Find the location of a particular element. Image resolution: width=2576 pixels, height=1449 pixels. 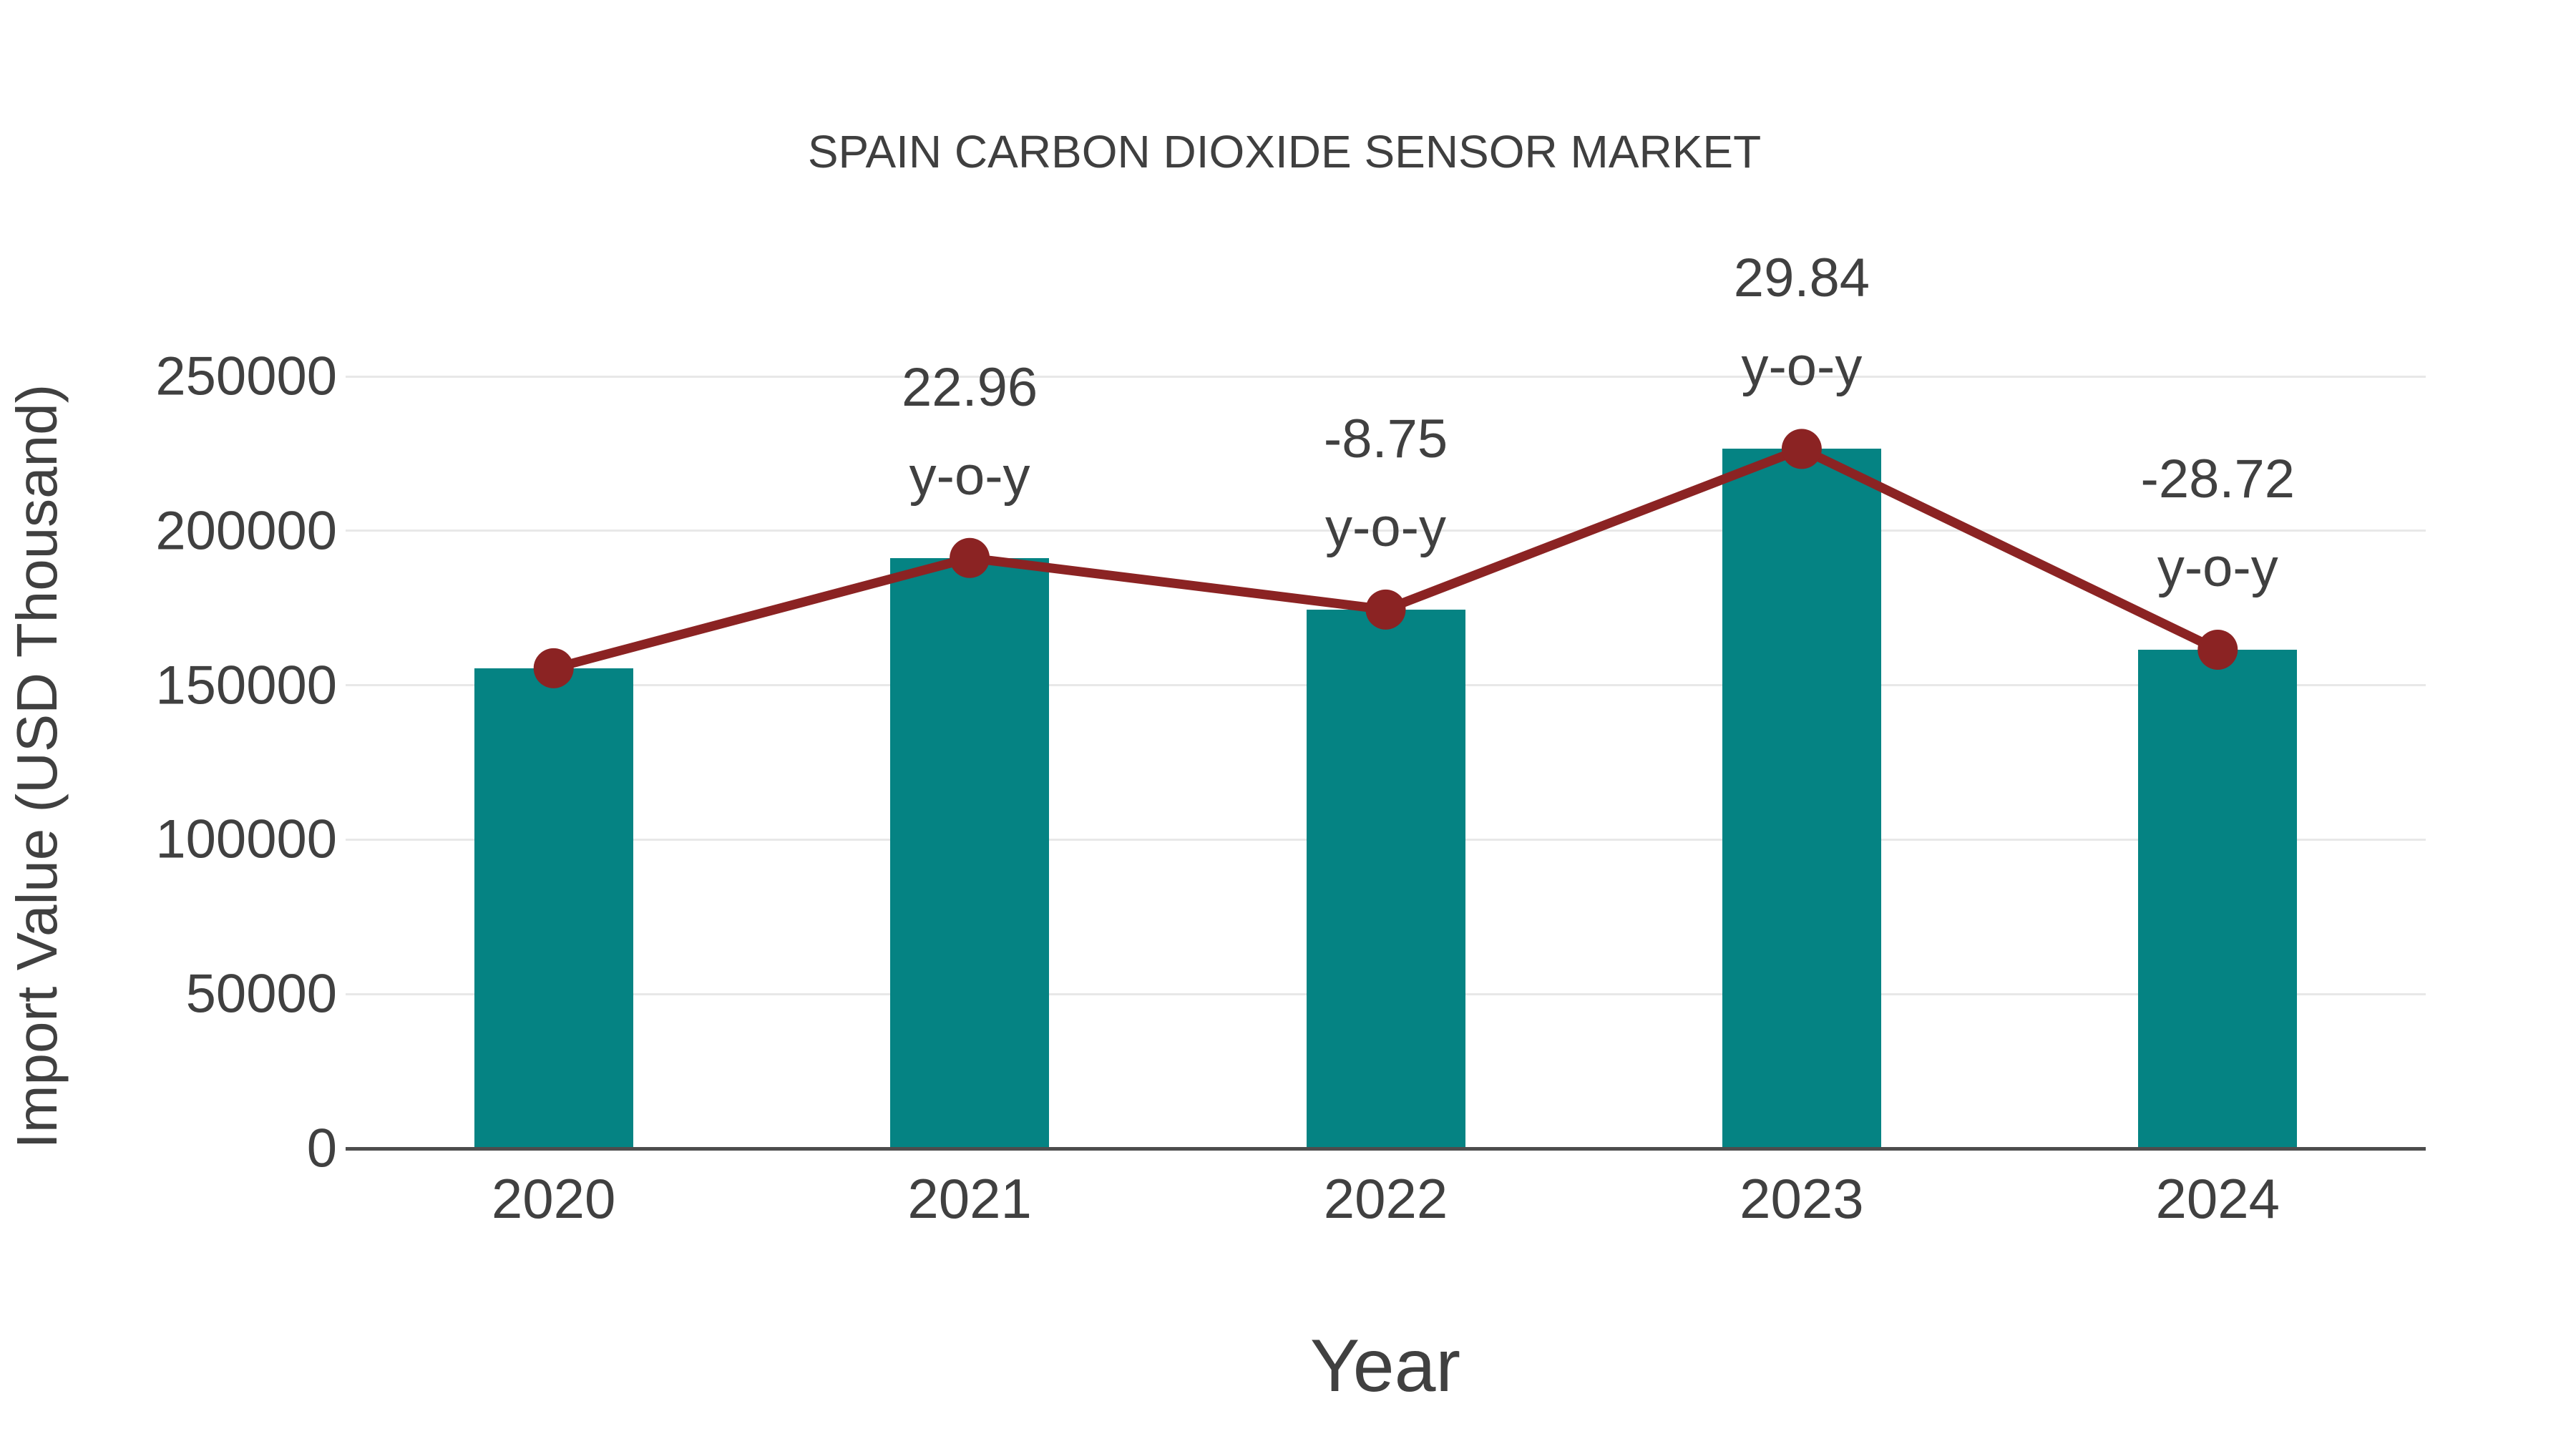

x-tick-label-2024: 2024 is located at coordinates (2217, 1198).